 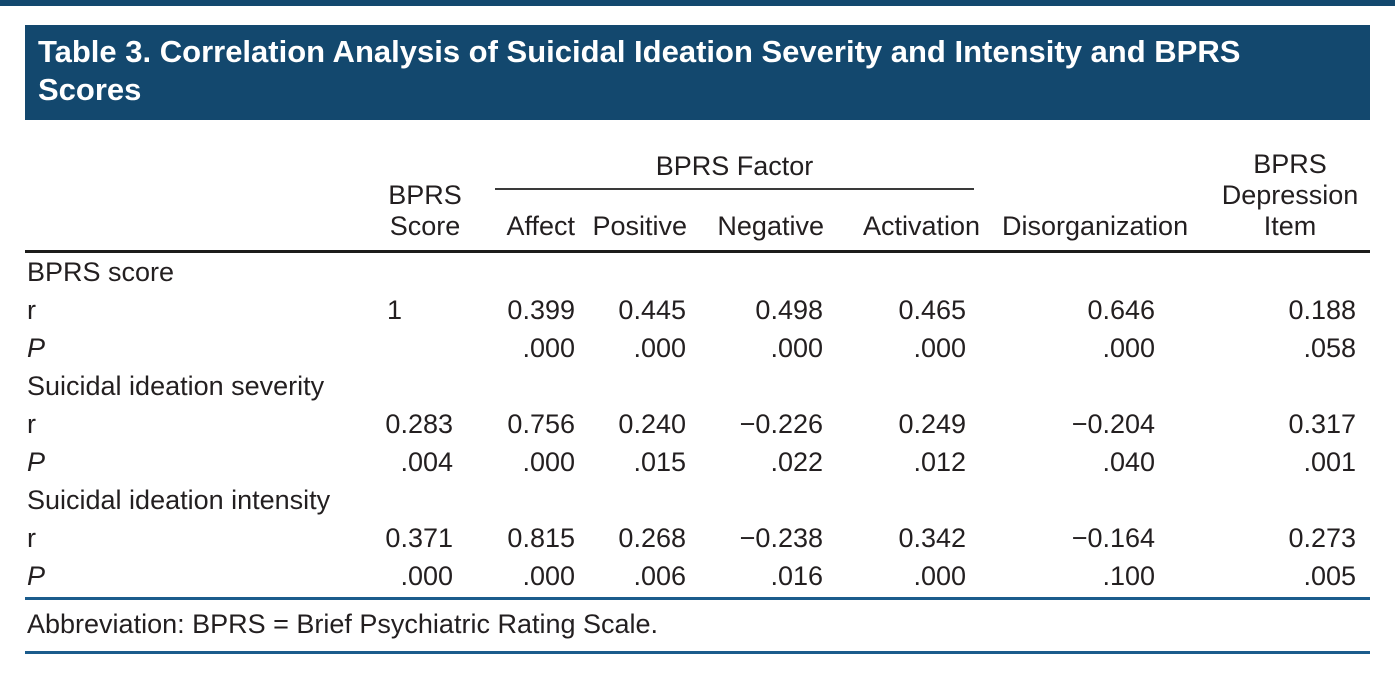 What do you see at coordinates (1113, 424) in the screenshot?
I see `value-cell: −0.204` at bounding box center [1113, 424].